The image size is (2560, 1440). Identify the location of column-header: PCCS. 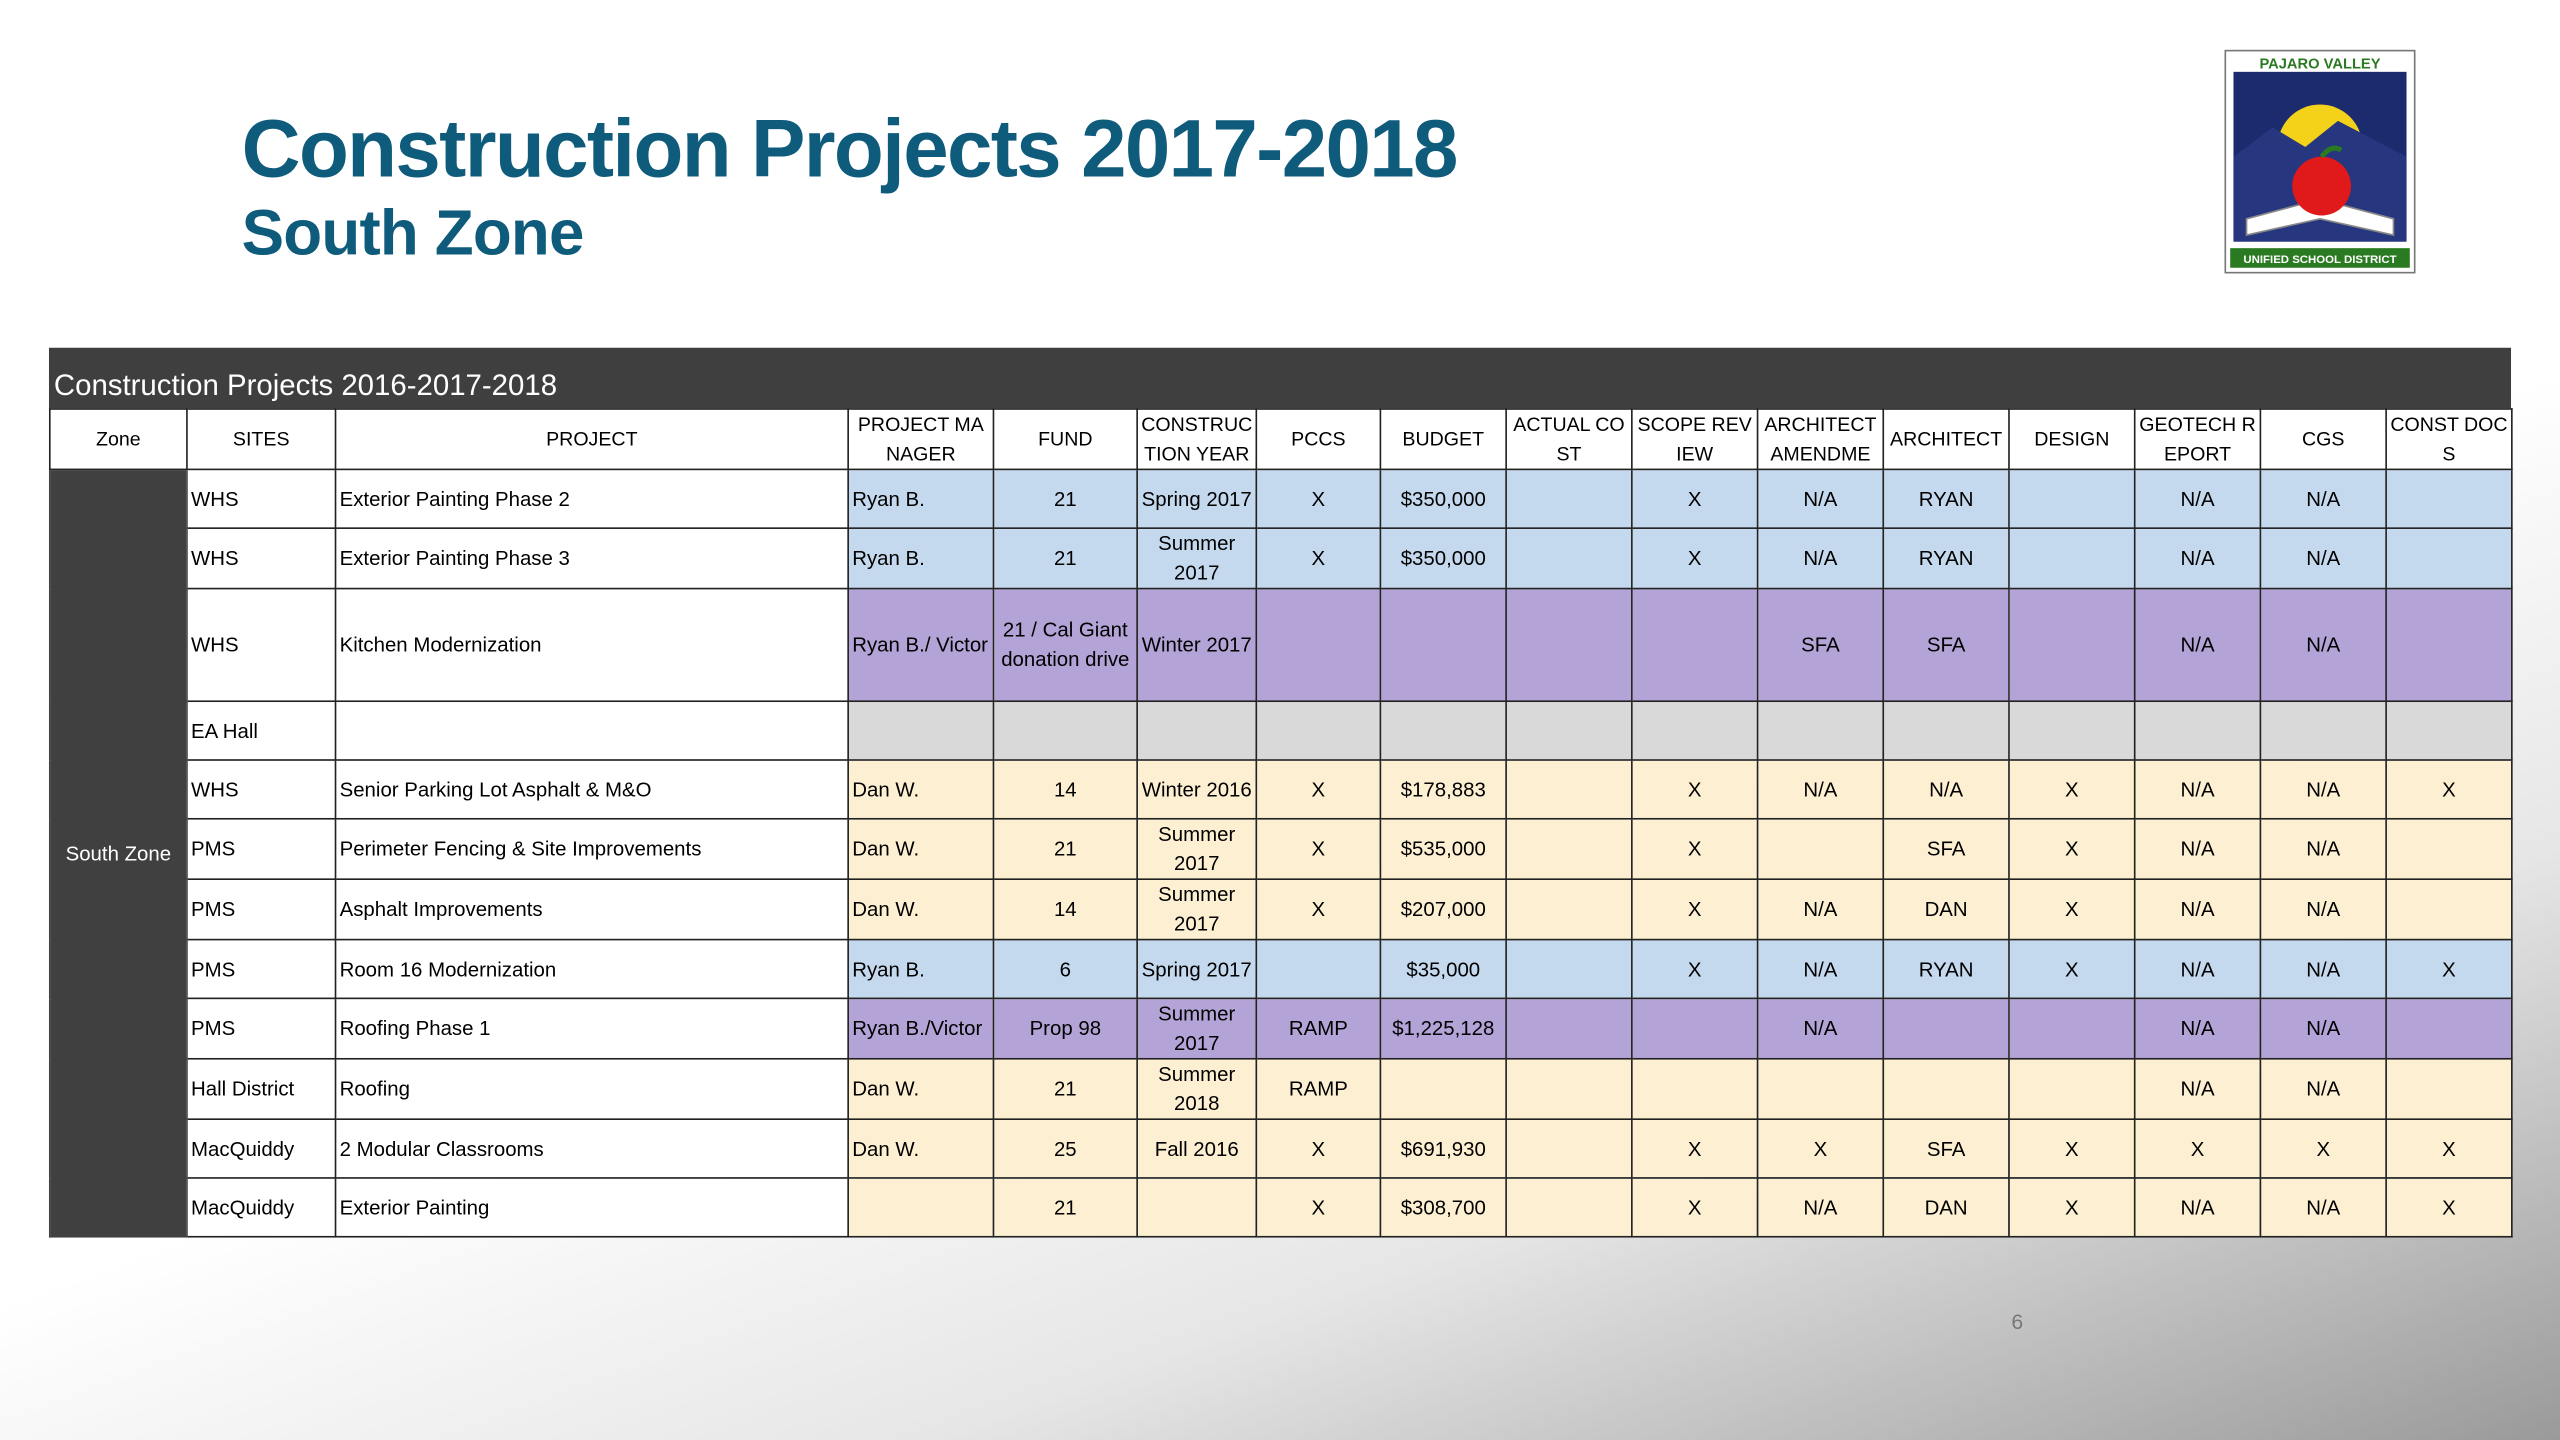
(1318, 439).